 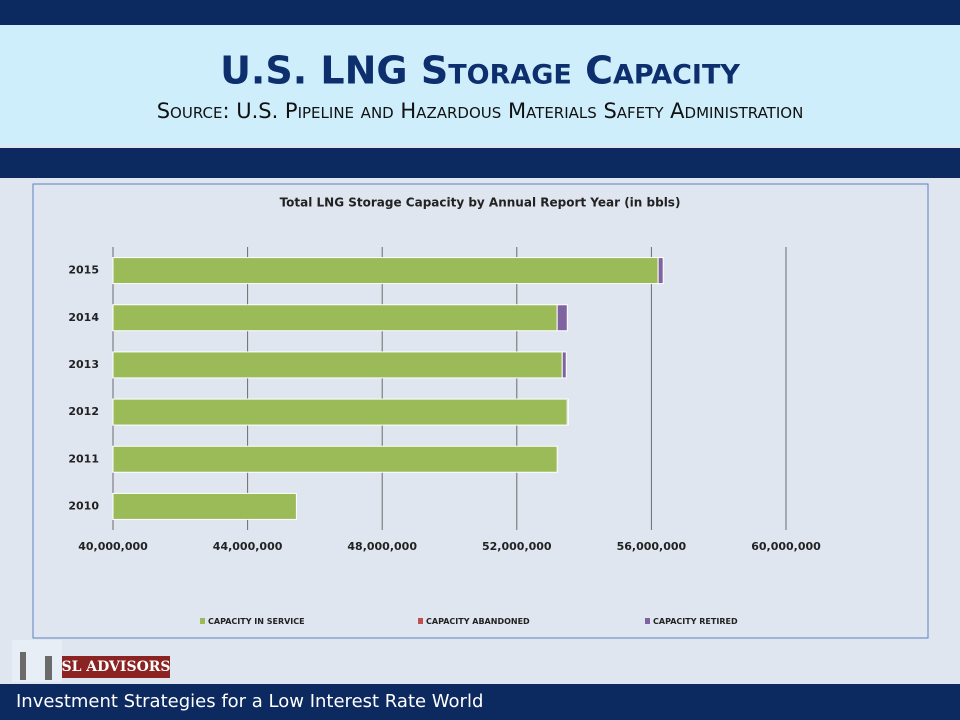 I want to click on x-tick-label: 56,000,000, so click(x=652, y=546).